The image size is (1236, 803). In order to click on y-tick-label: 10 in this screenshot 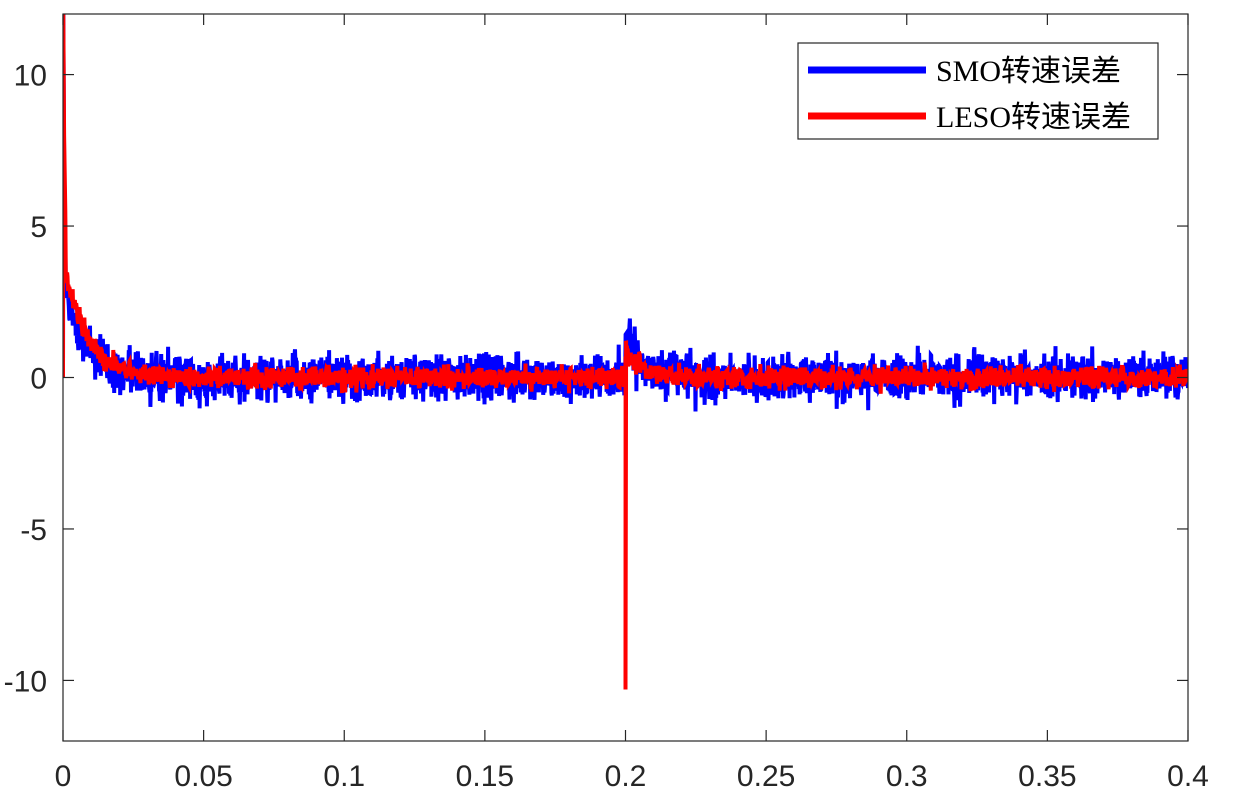, I will do `click(30, 76)`.